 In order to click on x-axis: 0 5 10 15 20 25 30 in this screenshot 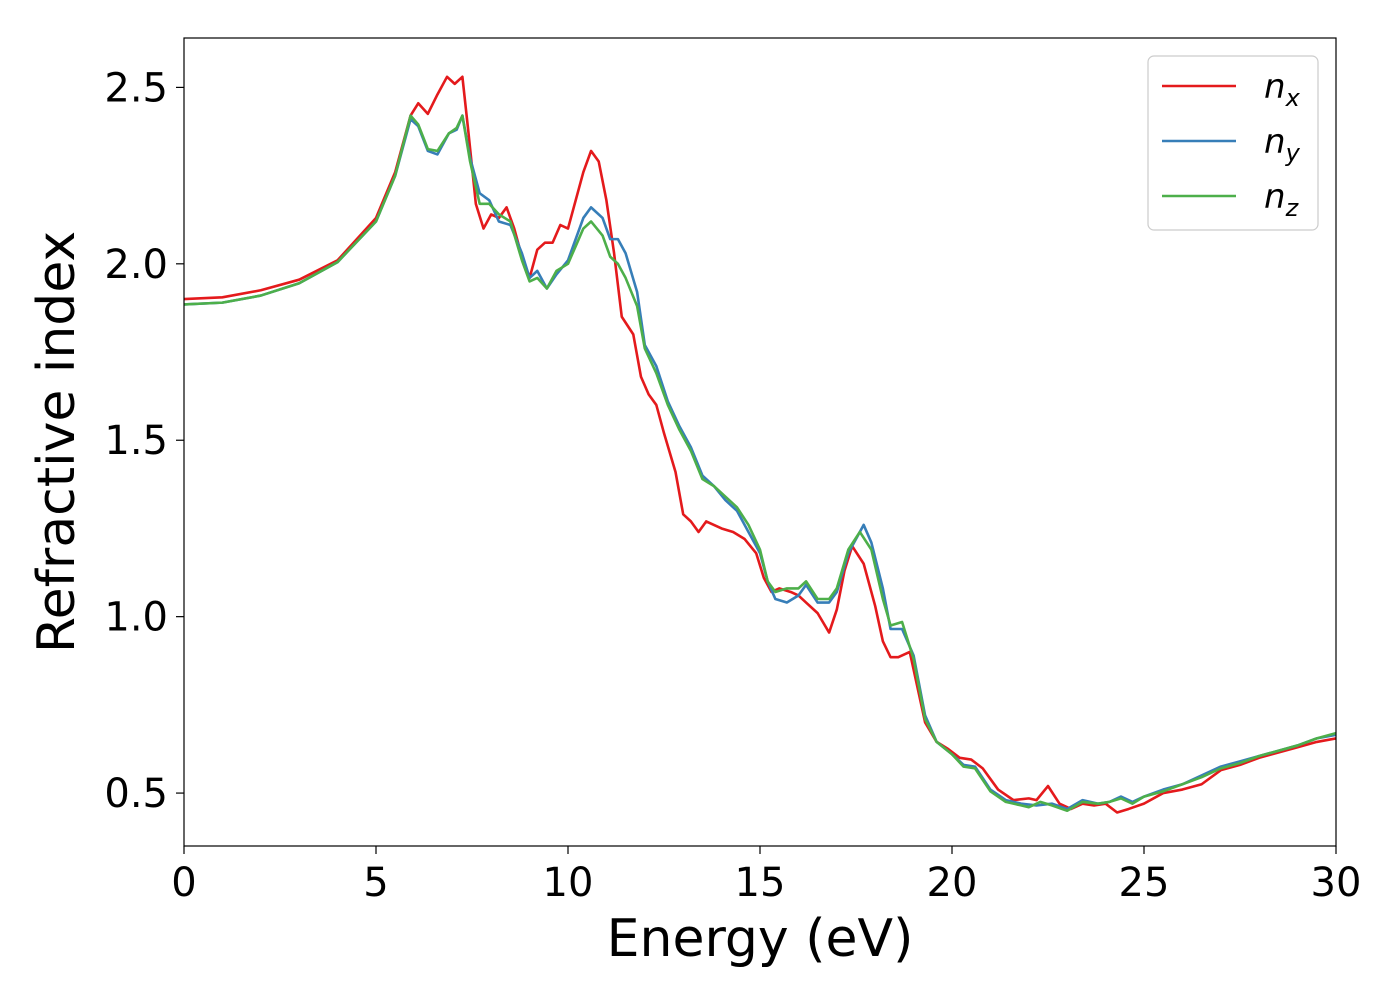, I will do `click(766, 876)`.